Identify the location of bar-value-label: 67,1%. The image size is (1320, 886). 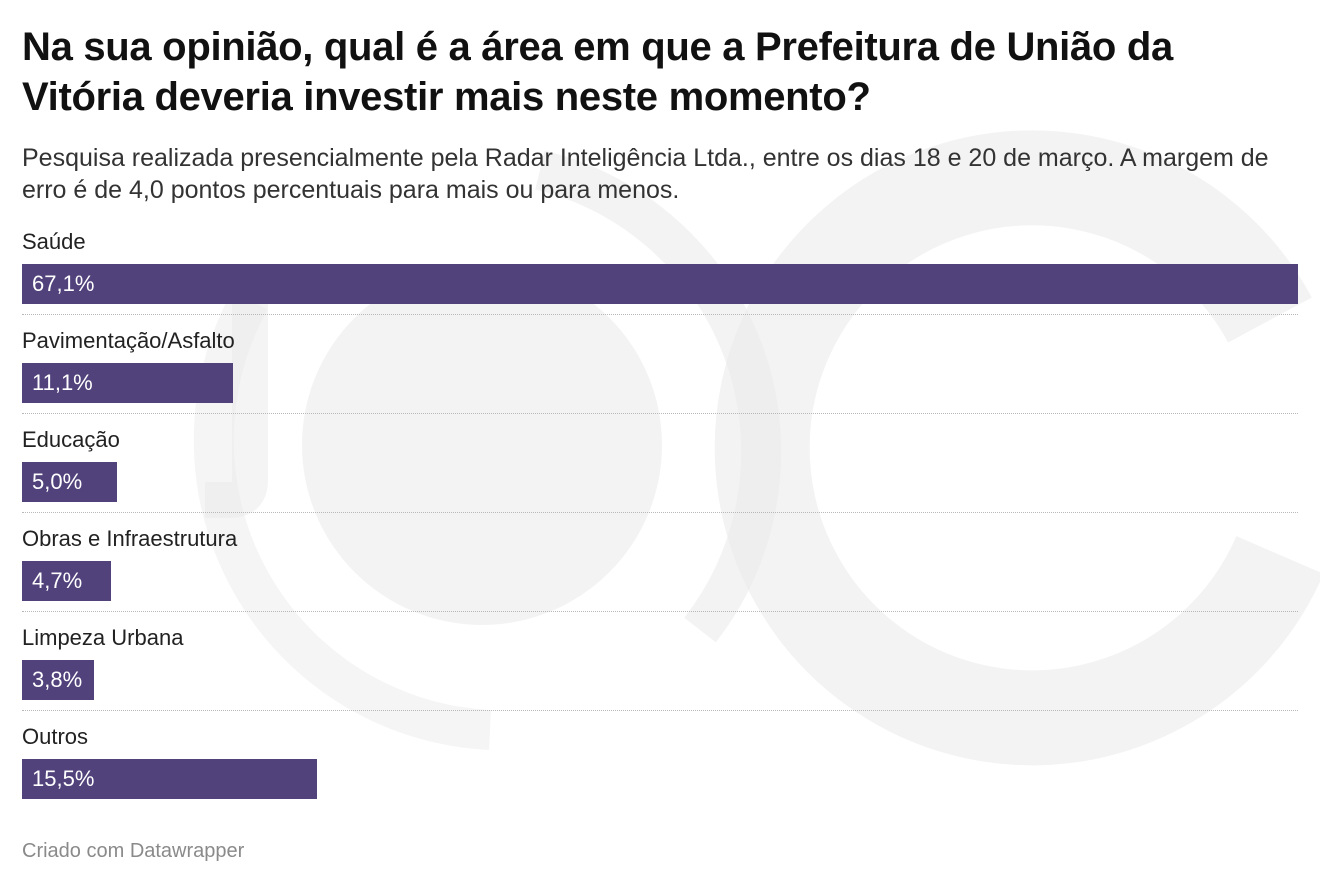
(63, 283).